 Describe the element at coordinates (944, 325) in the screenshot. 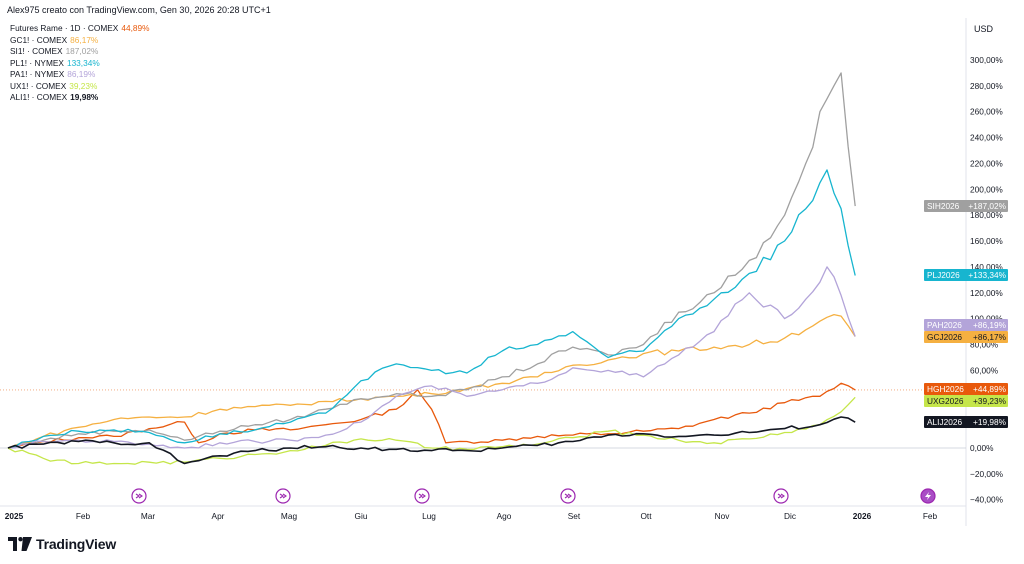

I see `price-tag-symbol: PAH2026` at that location.